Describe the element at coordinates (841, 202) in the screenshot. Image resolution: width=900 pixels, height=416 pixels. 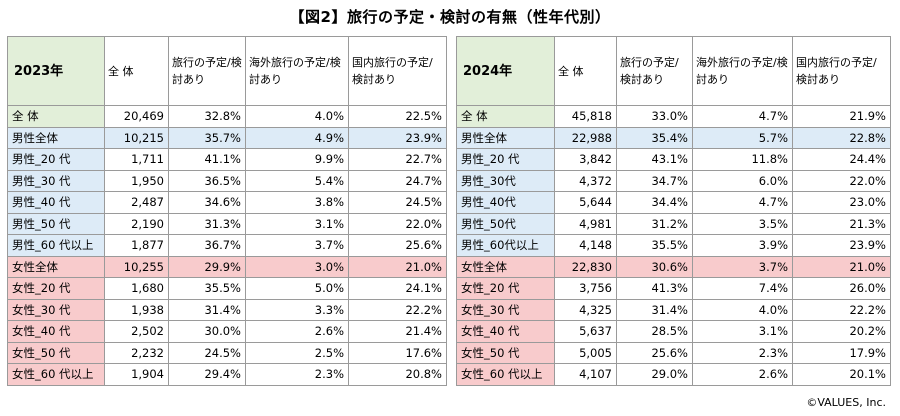
I see `cell-domestic: 23.0%` at that location.